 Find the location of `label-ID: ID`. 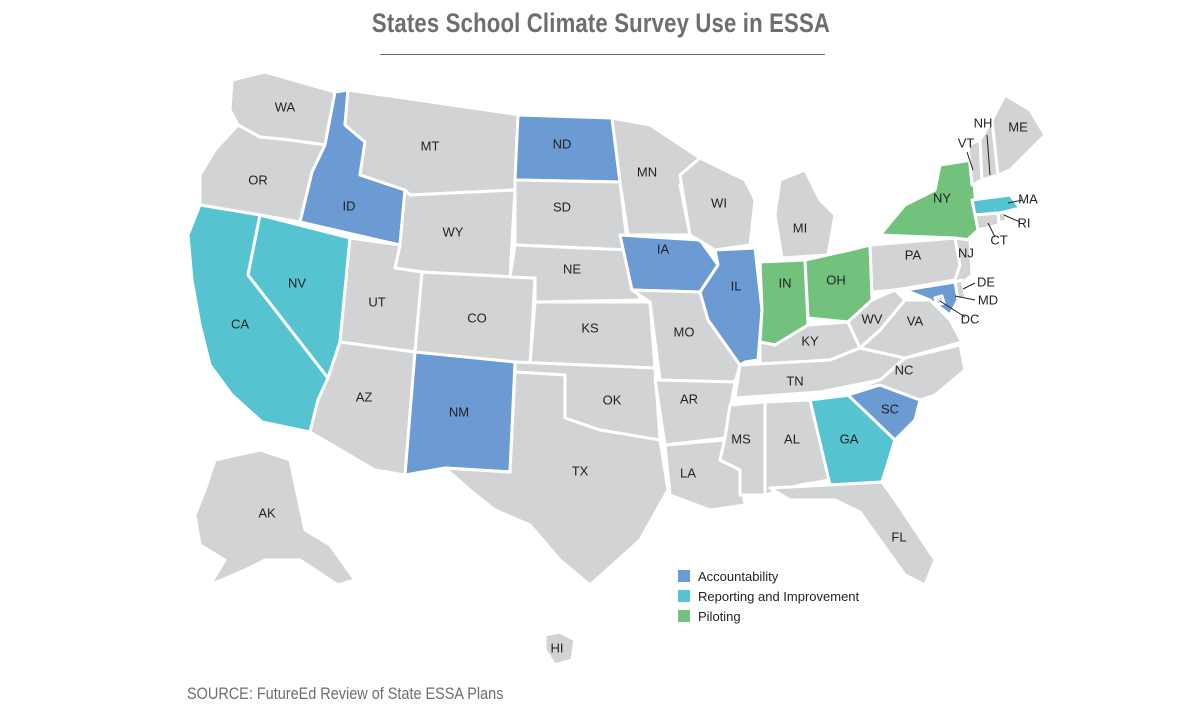

label-ID: ID is located at coordinates (349, 205).